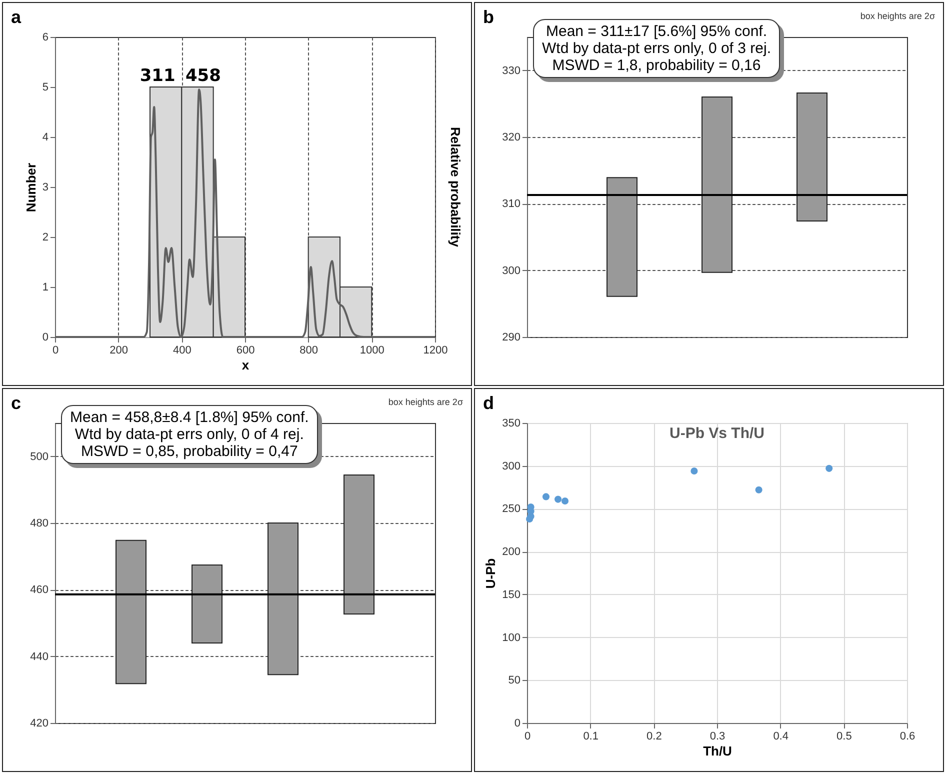 The image size is (948, 775). Describe the element at coordinates (908, 736) in the screenshot. I see `x-tick-label: 0.6` at that location.